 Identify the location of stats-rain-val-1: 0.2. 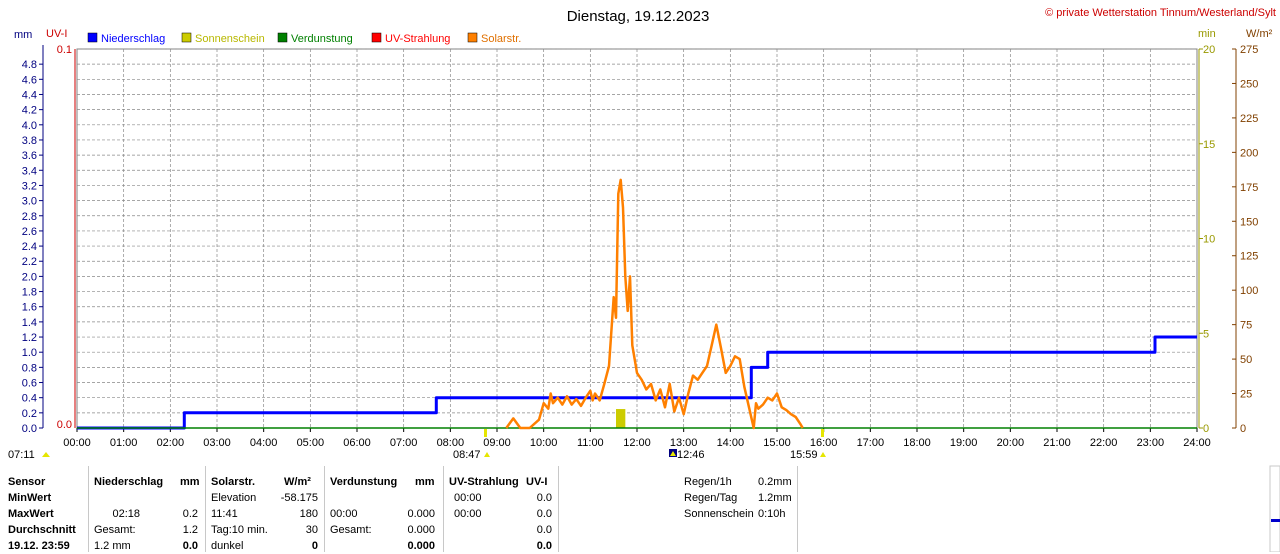
(190, 514).